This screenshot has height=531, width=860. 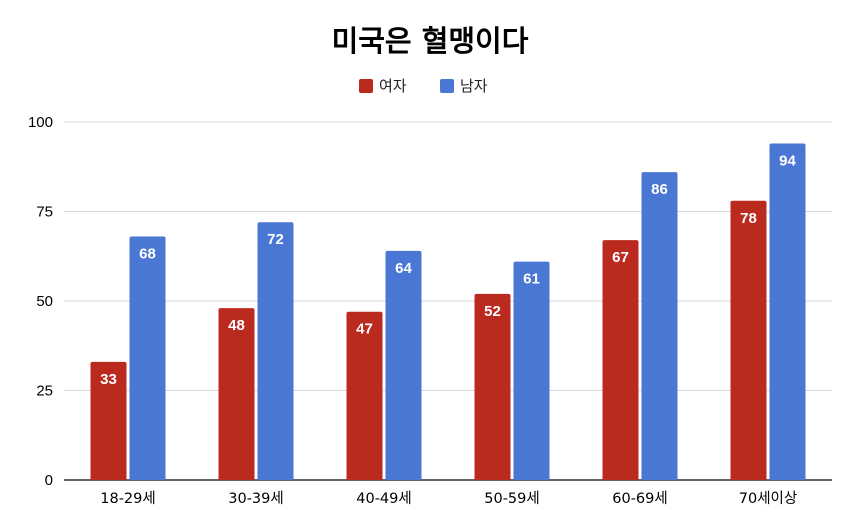 I want to click on x-category-label-3: 40-49세, so click(x=383, y=498).